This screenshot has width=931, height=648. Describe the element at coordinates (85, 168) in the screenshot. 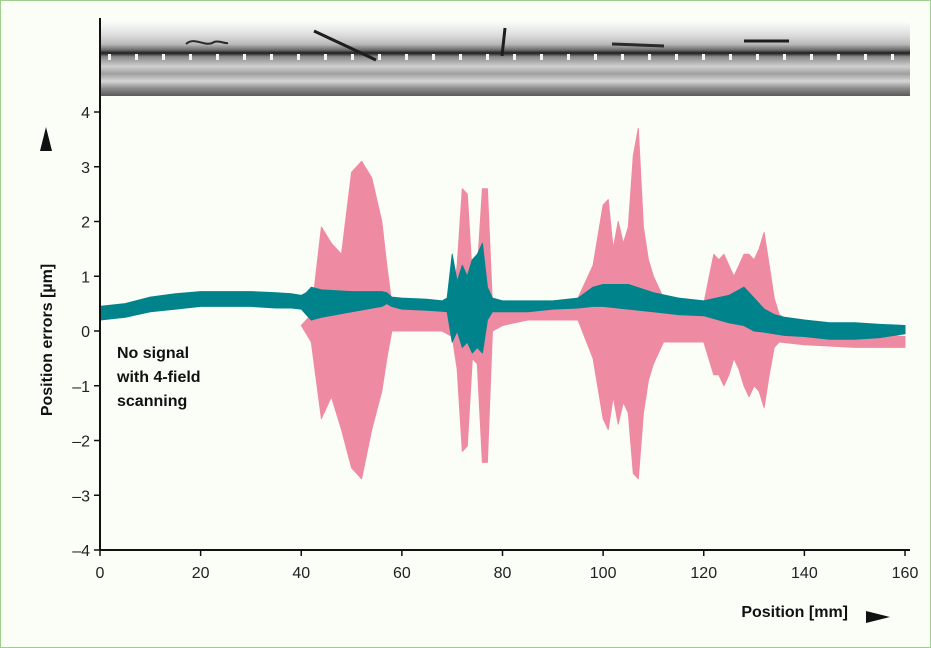

I see `y-tick-label: 3` at that location.